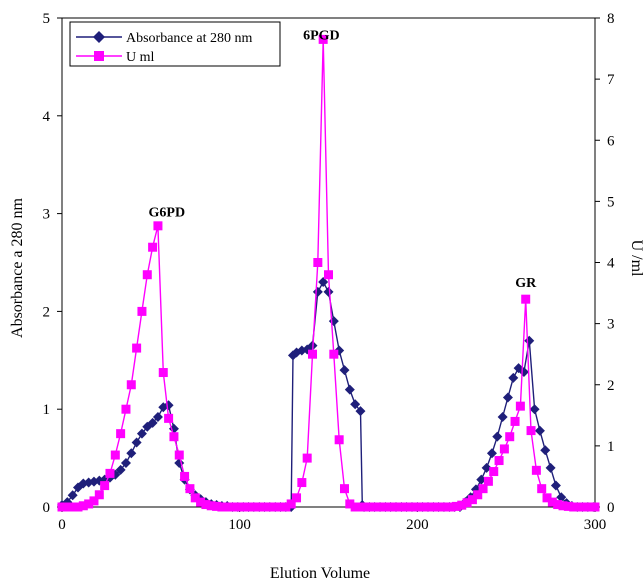 The height and width of the screenshot is (584, 643). What do you see at coordinates (189, 38) in the screenshot?
I see `legend-label-absorbance: Absorbance at 280 nm` at bounding box center [189, 38].